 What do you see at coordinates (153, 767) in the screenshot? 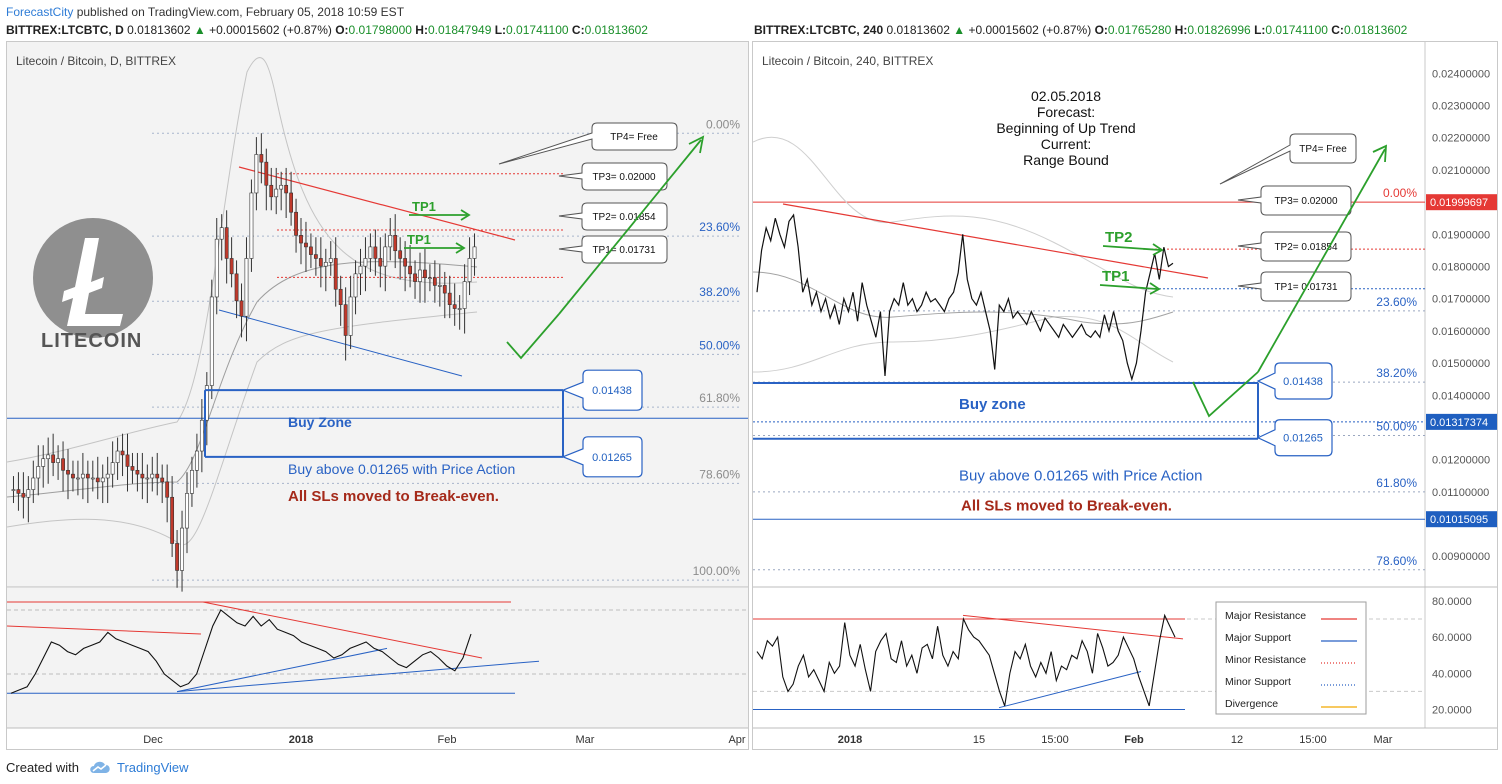
I see `tradingview-link: TradingView` at bounding box center [153, 767].